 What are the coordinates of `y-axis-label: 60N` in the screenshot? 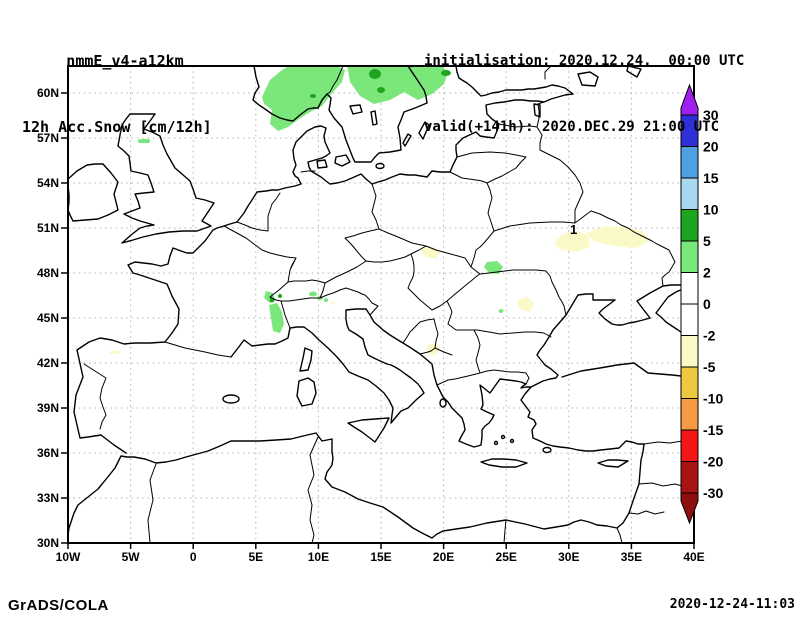 It's located at (48, 93).